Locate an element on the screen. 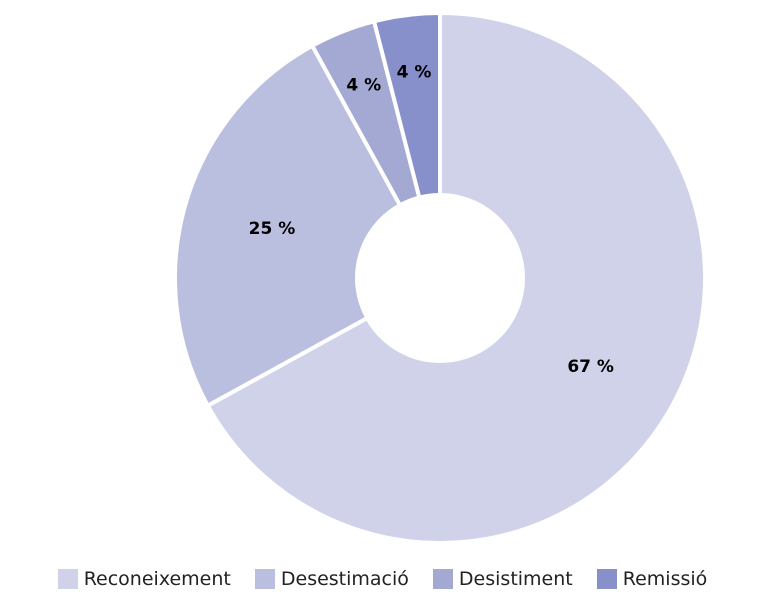 This screenshot has width=765, height=592. legend-item: Reconeixement is located at coordinates (144, 579).